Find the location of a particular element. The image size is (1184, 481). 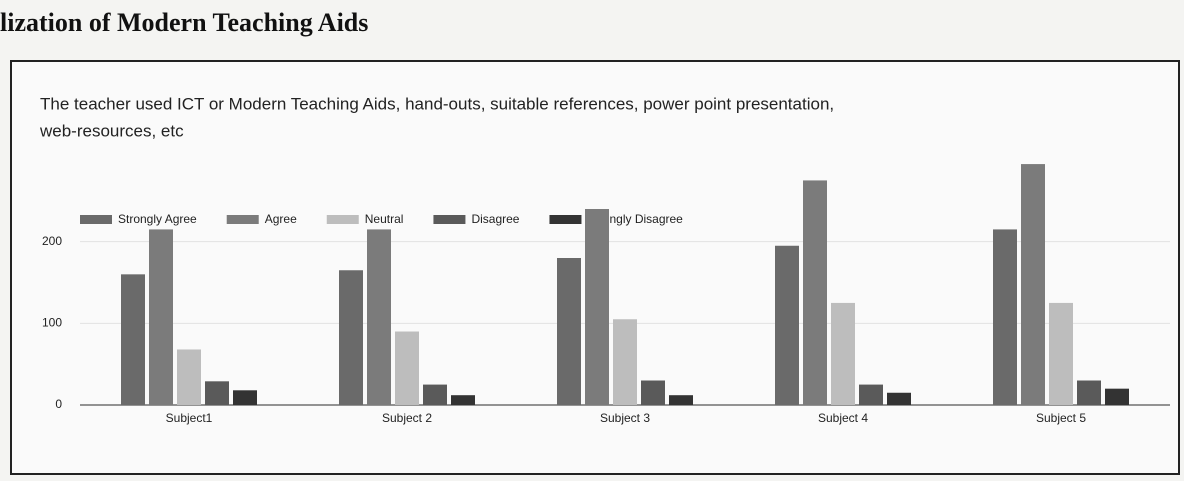

x-tick-label: Subject 5 is located at coordinates (1061, 418).